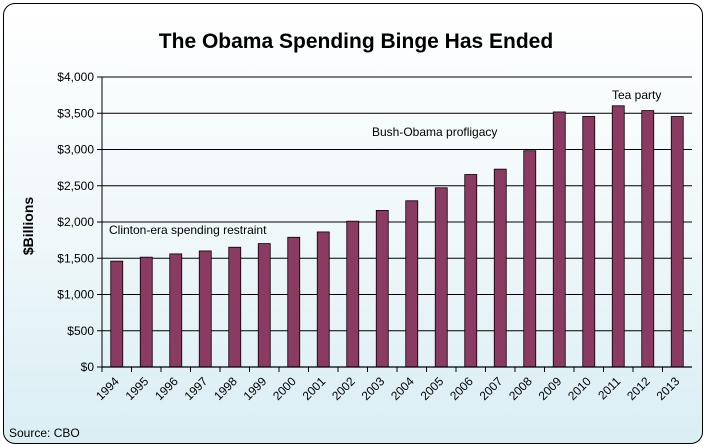  Describe the element at coordinates (434, 132) in the screenshot. I see `annotation-bush-obama: Bush-Obama profligacy` at that location.